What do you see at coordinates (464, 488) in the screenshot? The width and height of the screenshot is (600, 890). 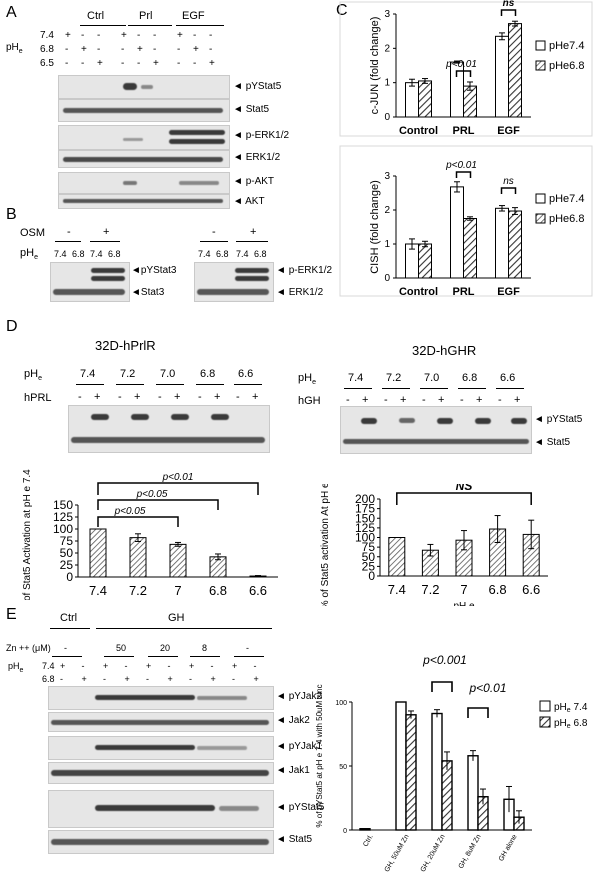 I see `sig-label: NS` at bounding box center [464, 488].